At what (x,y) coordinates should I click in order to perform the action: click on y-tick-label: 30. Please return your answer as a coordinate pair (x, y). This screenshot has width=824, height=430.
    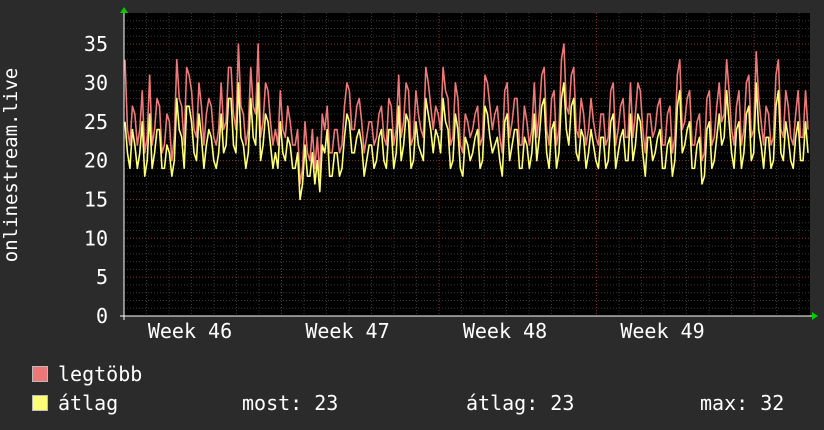
    Looking at the image, I should click on (96, 83).